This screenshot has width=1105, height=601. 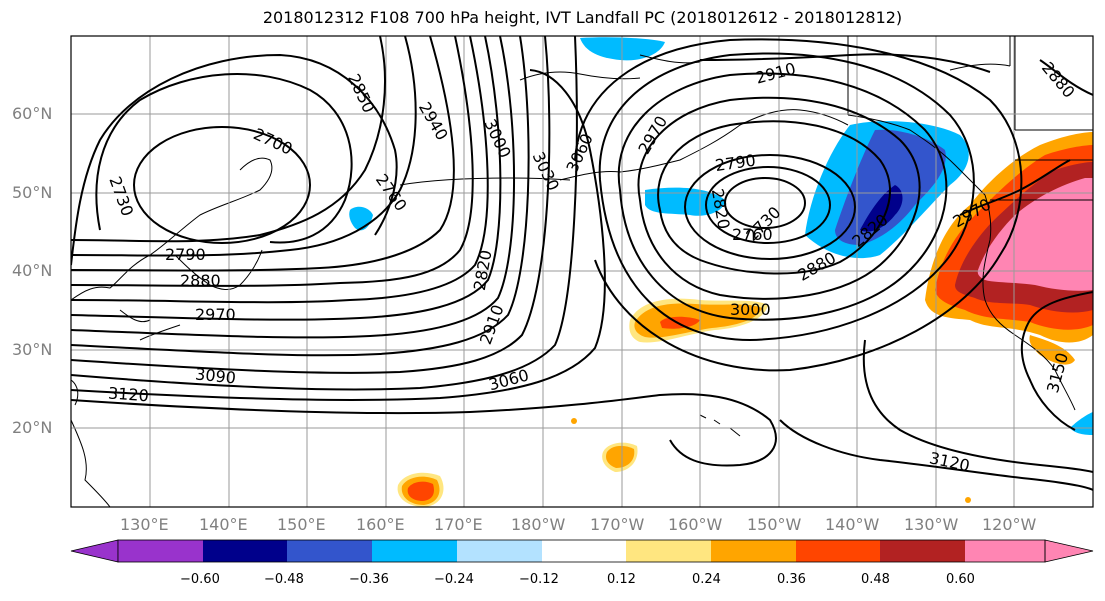 What do you see at coordinates (720, 425) in the screenshot?
I see `coastline-hawaii` at bounding box center [720, 425].